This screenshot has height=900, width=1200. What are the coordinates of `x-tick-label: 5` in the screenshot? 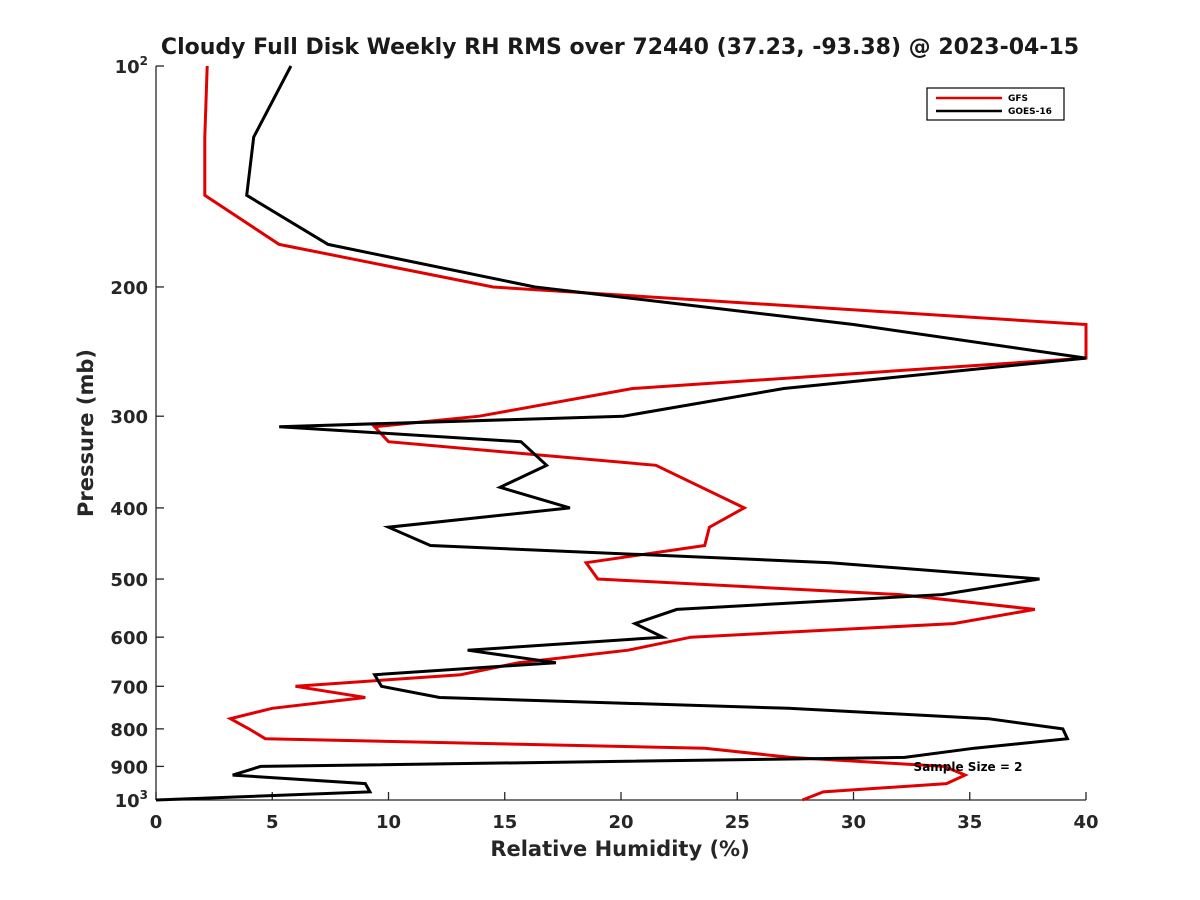 It's located at (272, 822).